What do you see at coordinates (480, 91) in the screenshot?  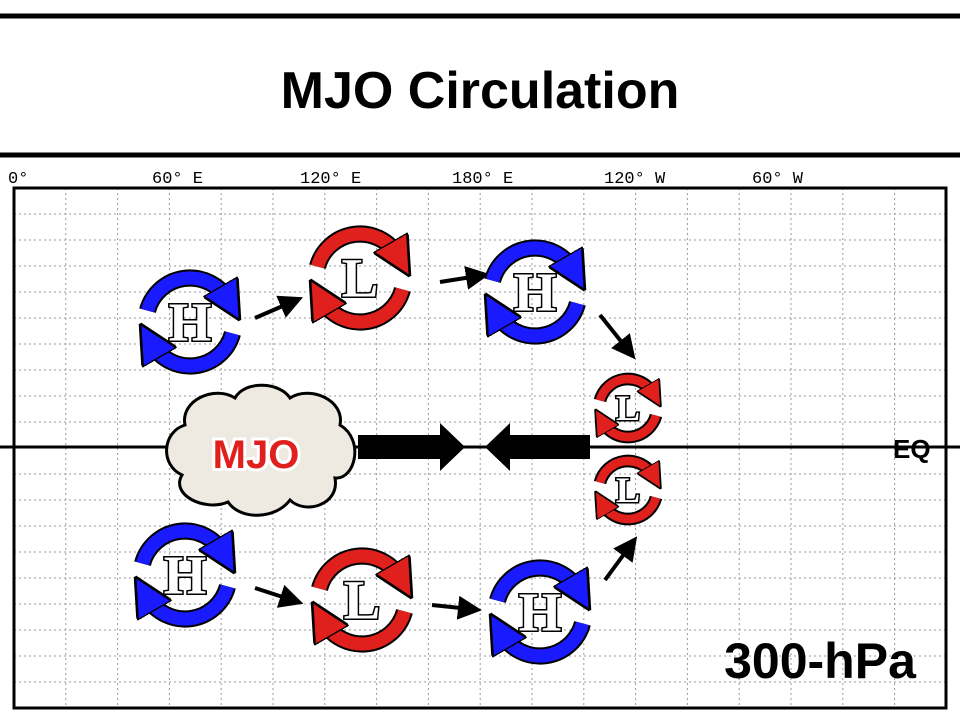 I see `title: MJO Circulation` at bounding box center [480, 91].